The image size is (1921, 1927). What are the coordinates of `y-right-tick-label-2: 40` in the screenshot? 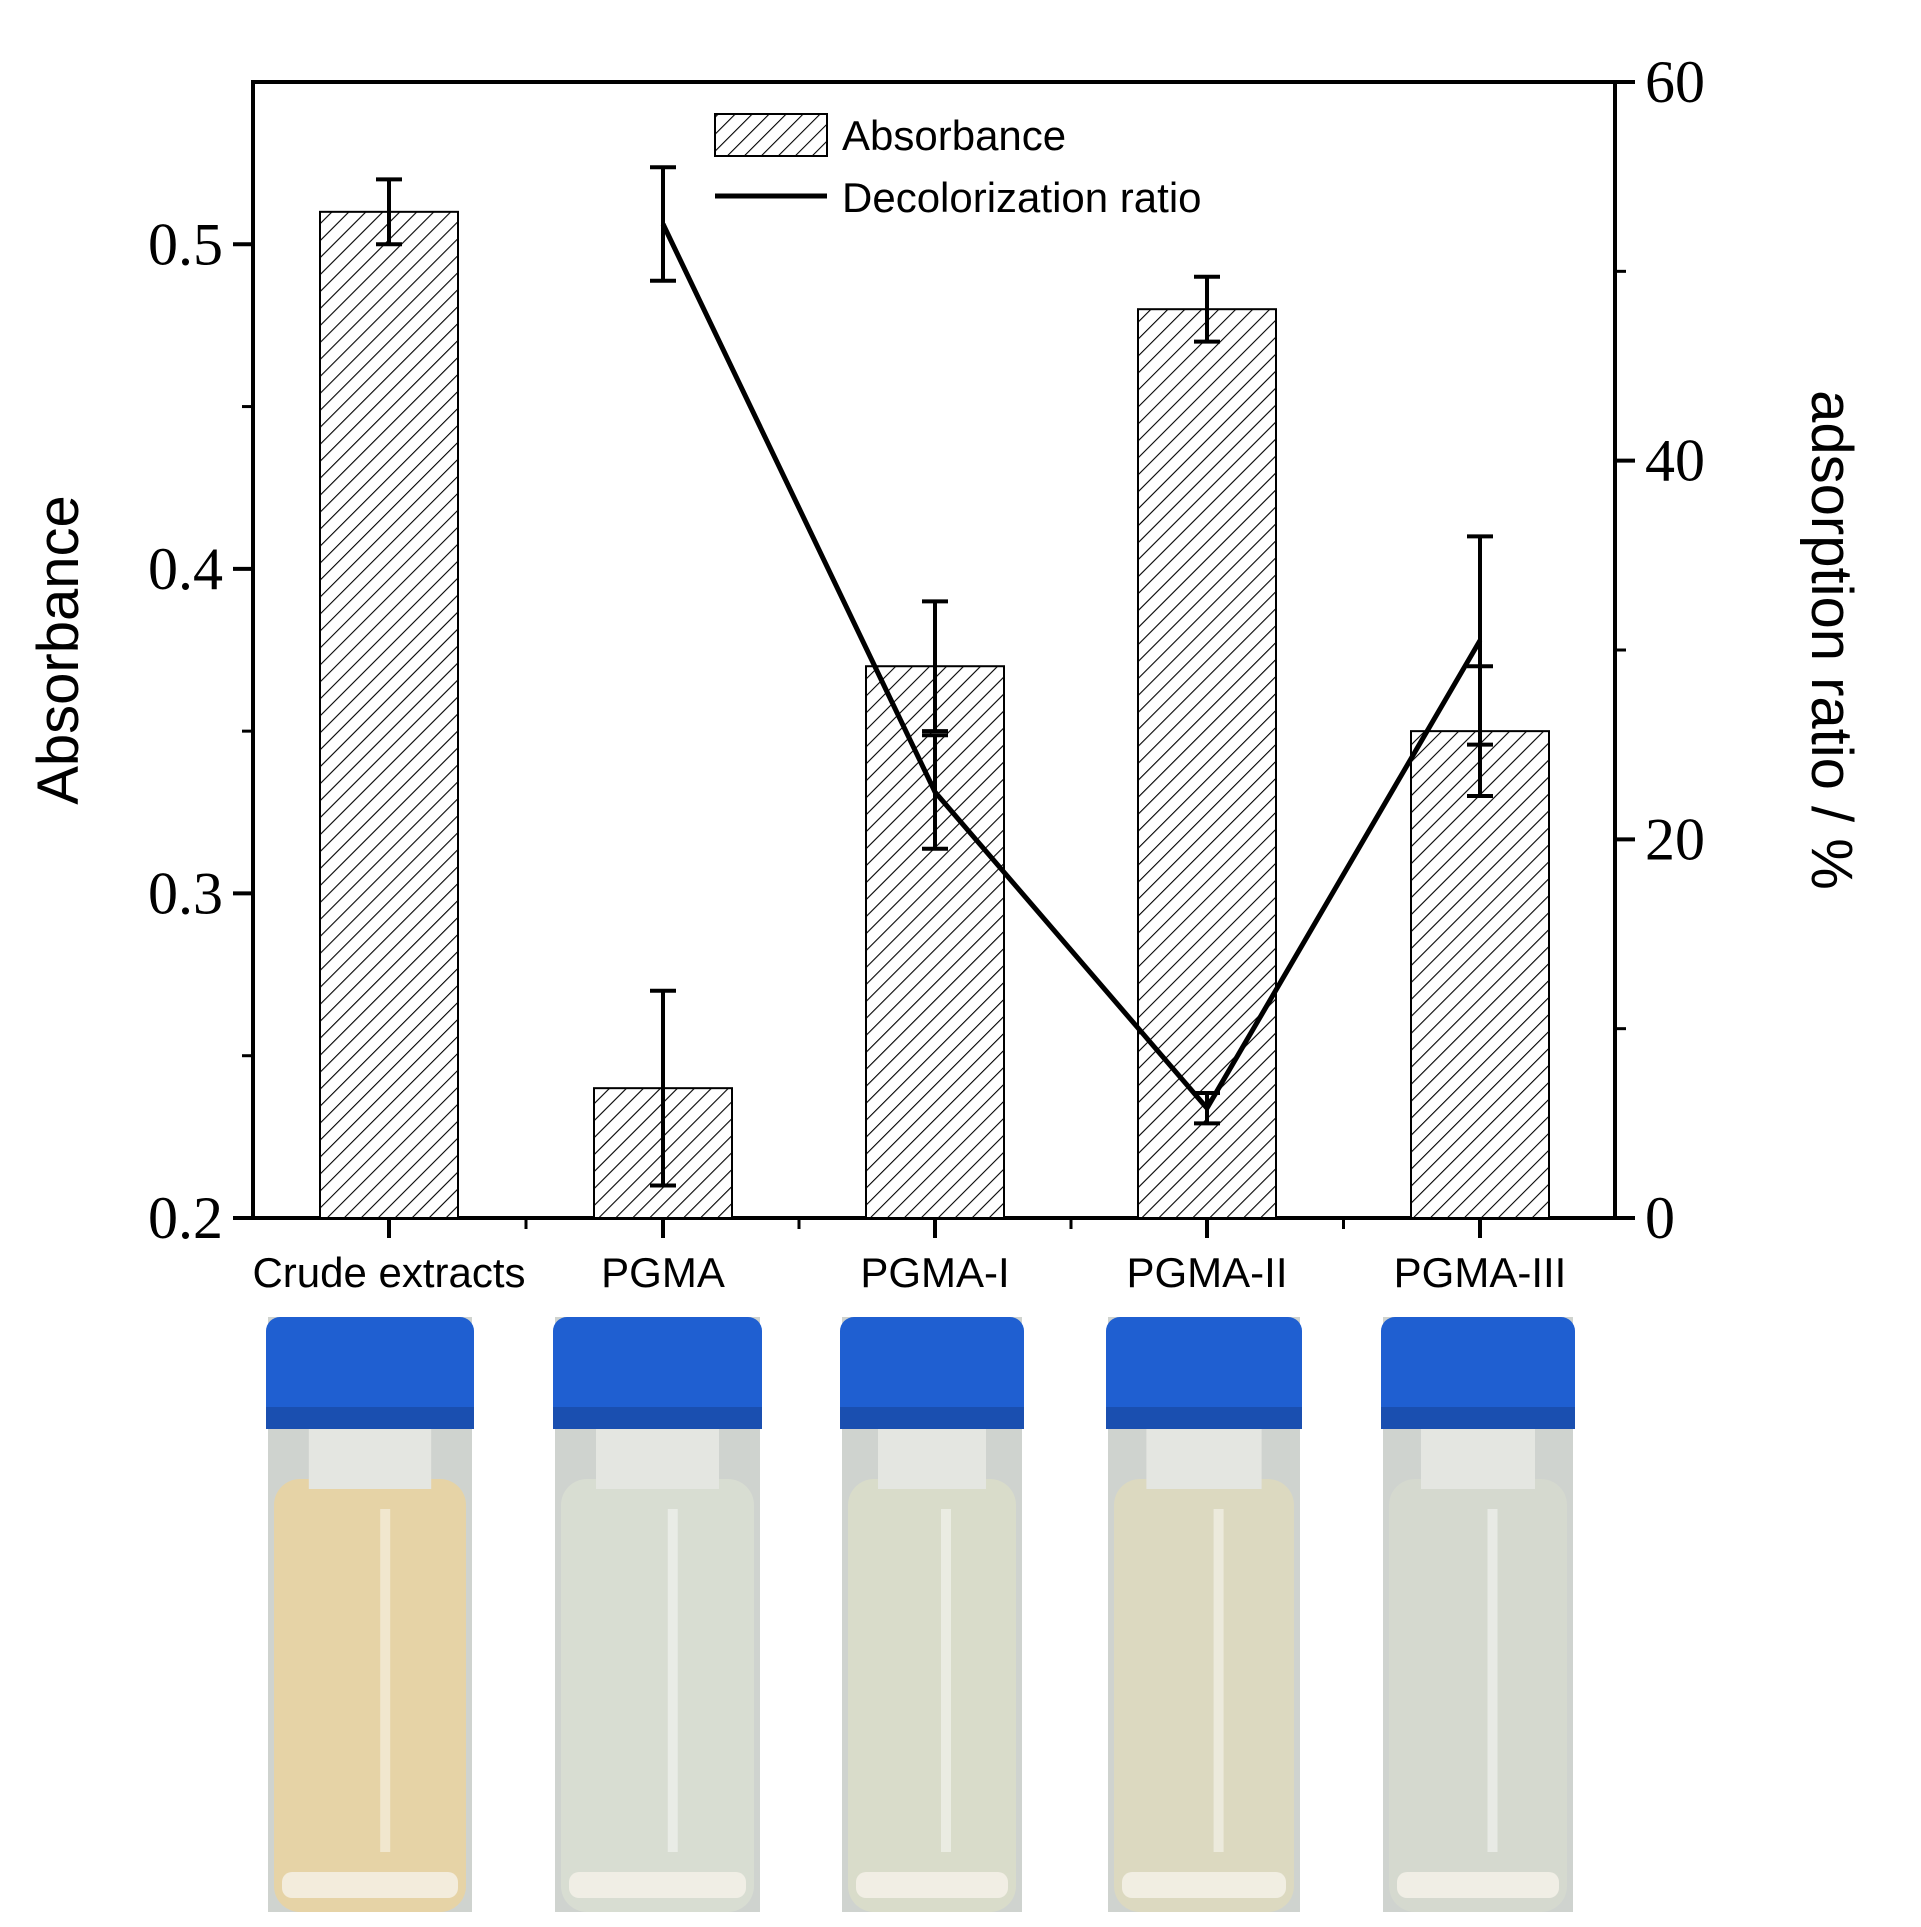 It's located at (1675, 461).